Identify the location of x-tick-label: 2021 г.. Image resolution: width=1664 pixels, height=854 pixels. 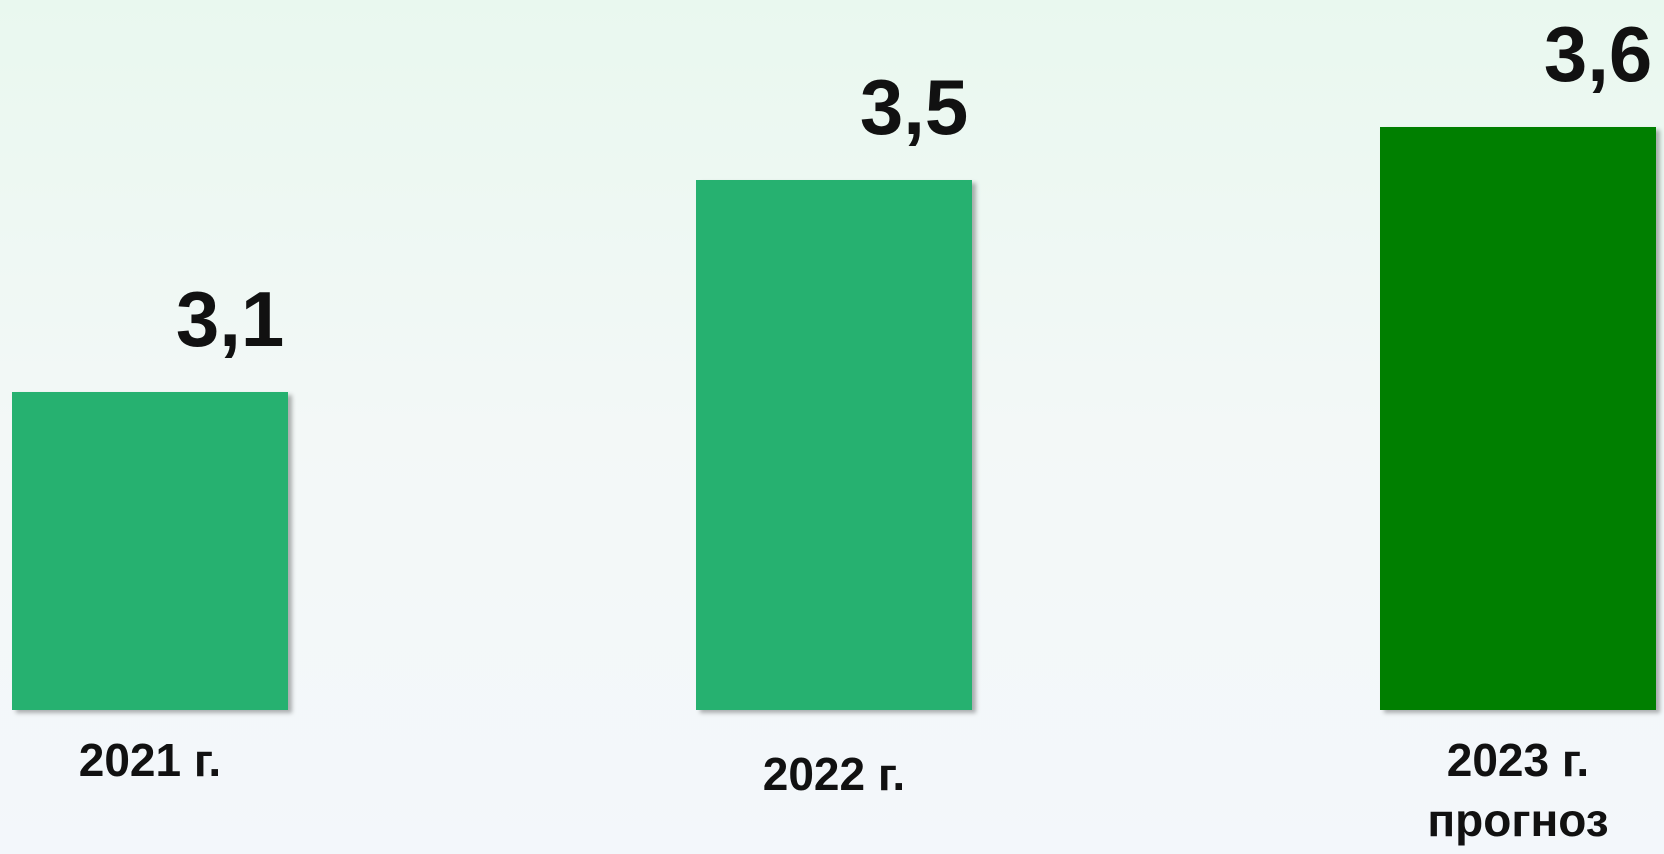
(150, 760).